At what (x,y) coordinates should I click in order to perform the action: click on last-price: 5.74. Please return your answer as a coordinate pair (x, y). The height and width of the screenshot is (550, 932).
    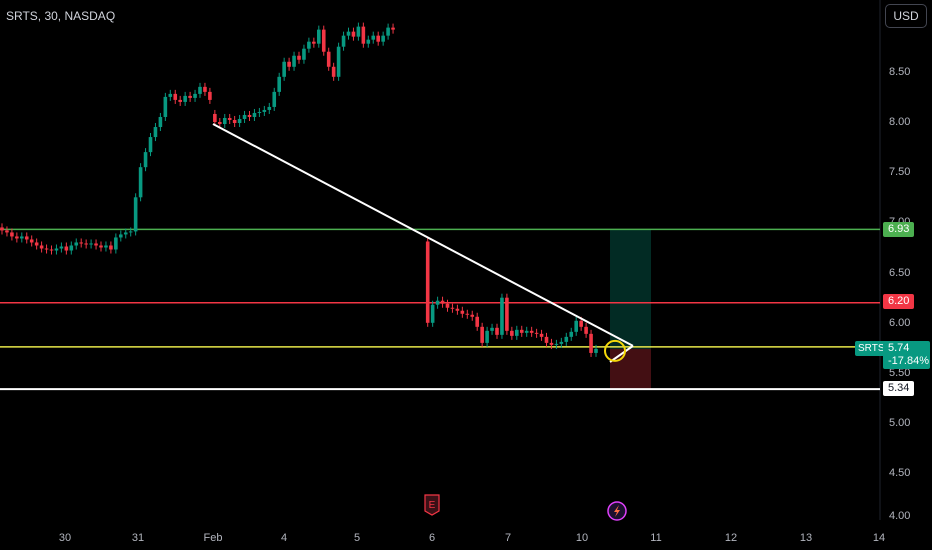
    Looking at the image, I should click on (899, 348).